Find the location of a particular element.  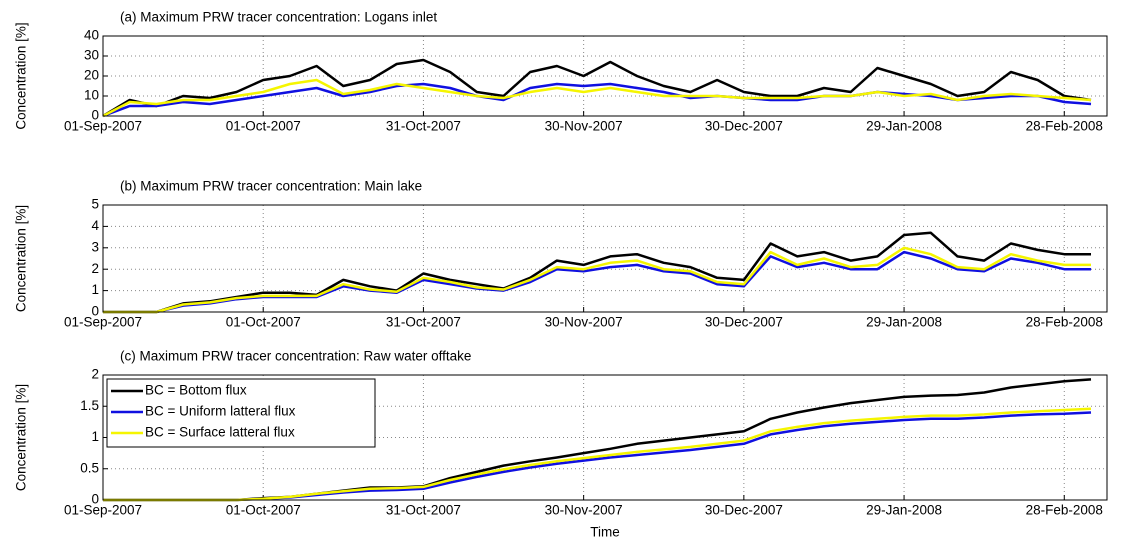

plot-area is located at coordinates (605, 76).